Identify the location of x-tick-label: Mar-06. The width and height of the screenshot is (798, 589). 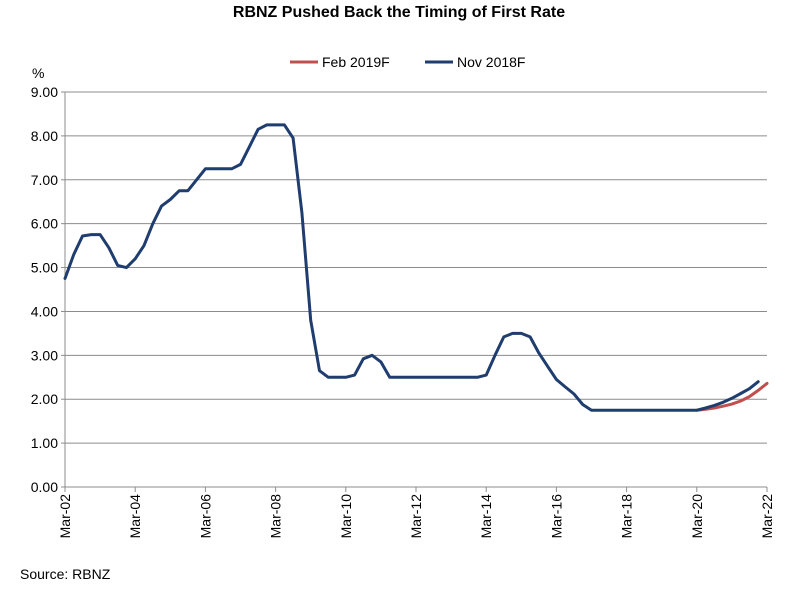
(205, 516).